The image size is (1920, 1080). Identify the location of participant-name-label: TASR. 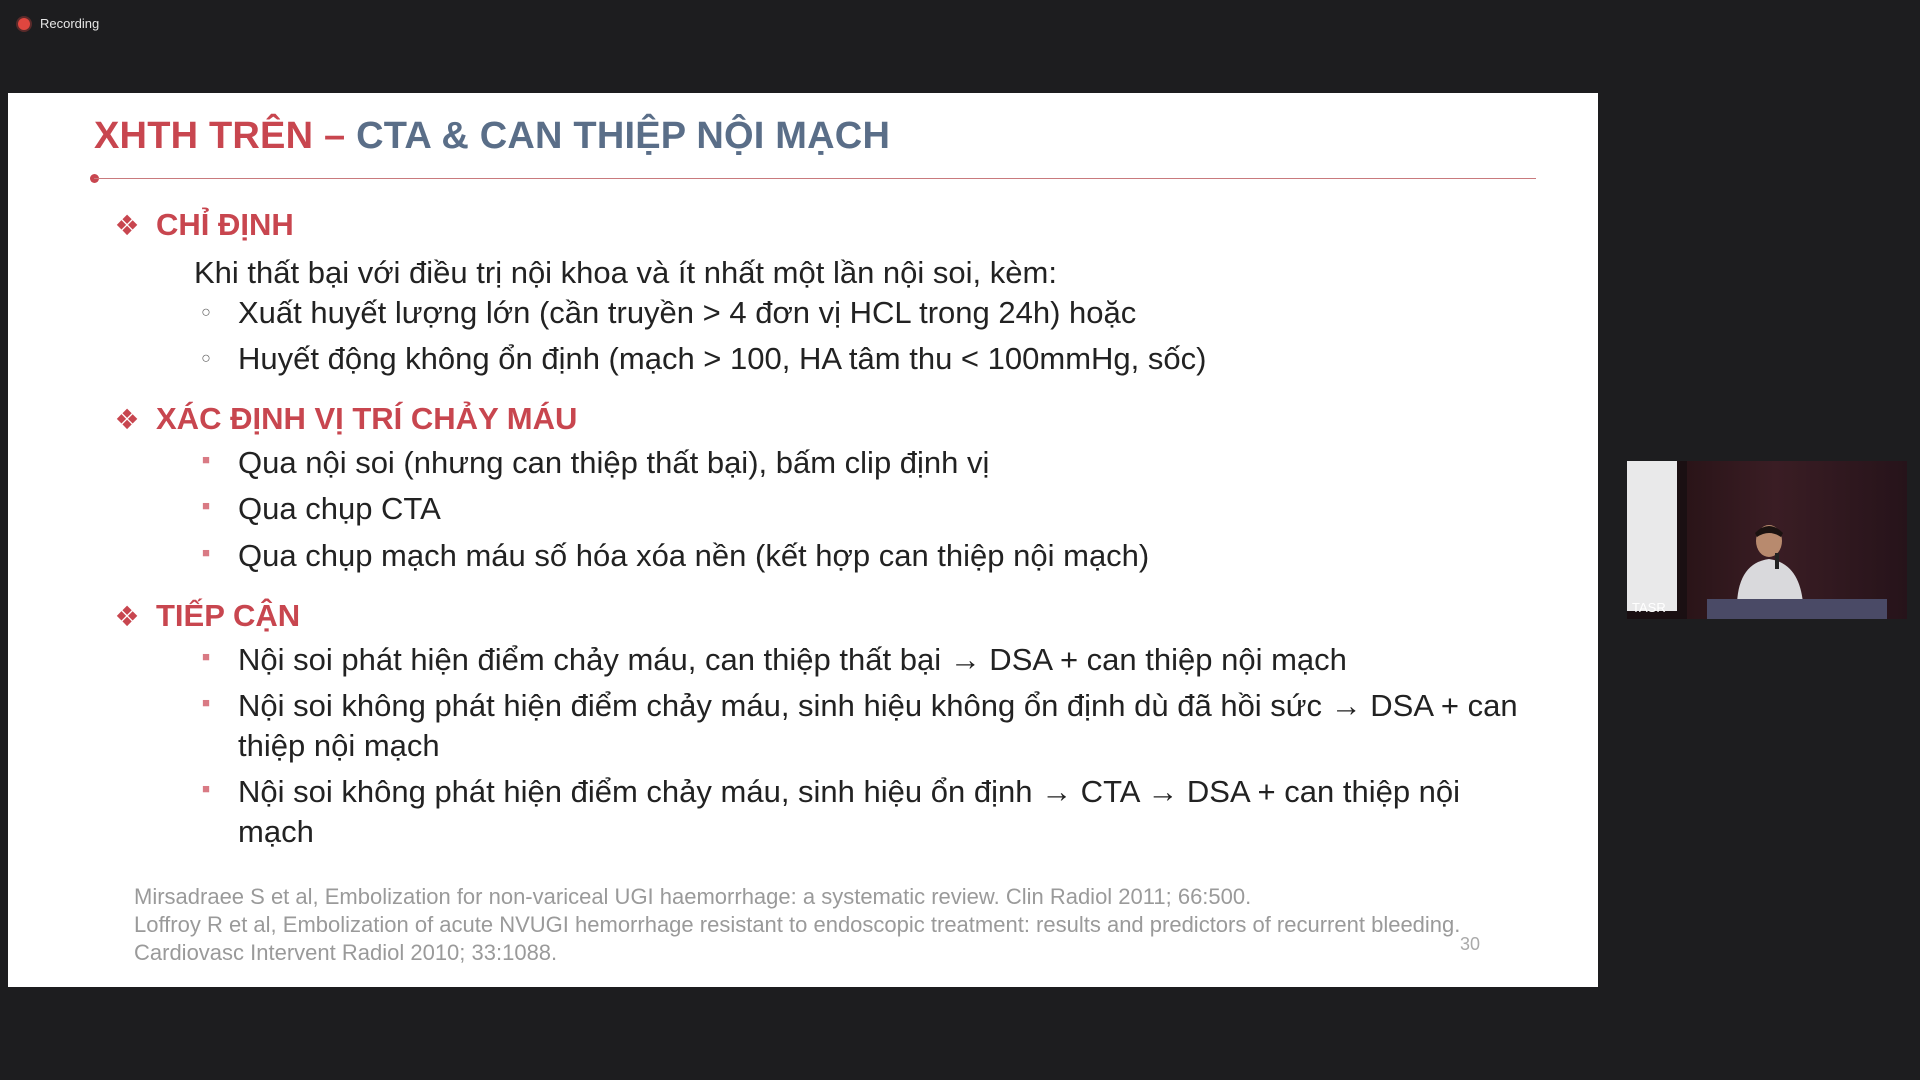
(1649, 607).